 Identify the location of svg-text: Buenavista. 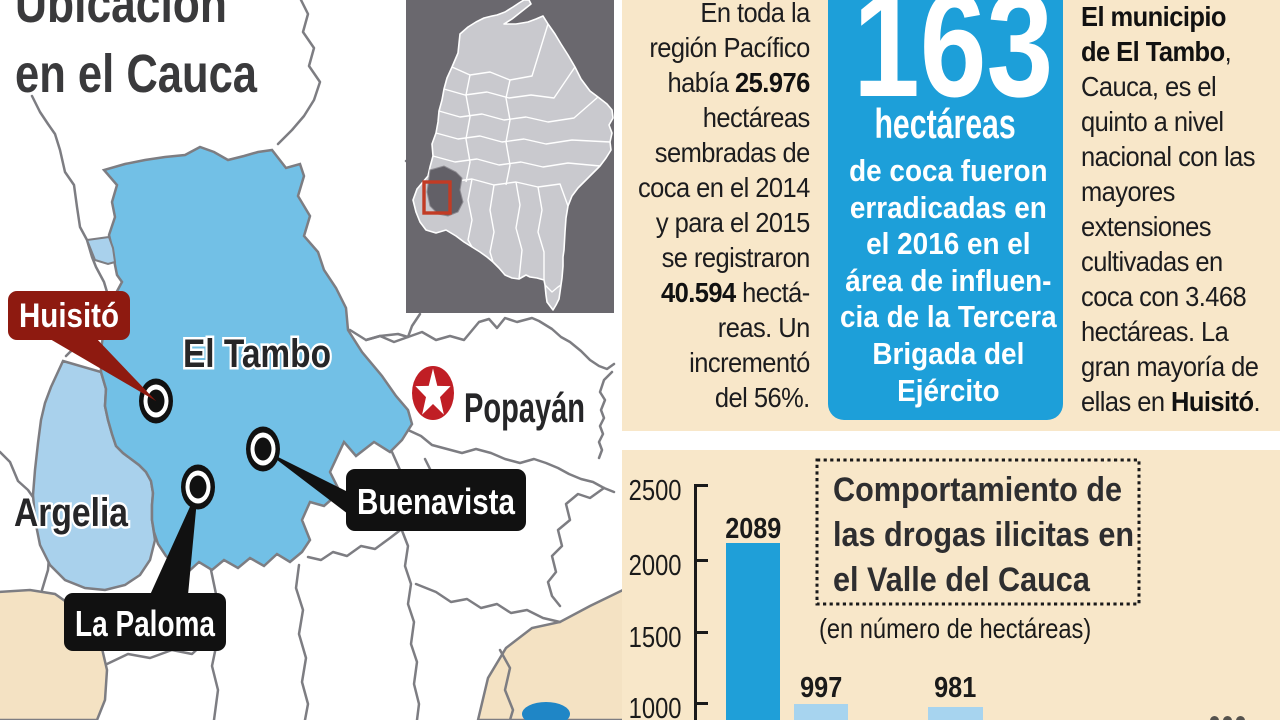
(436, 501).